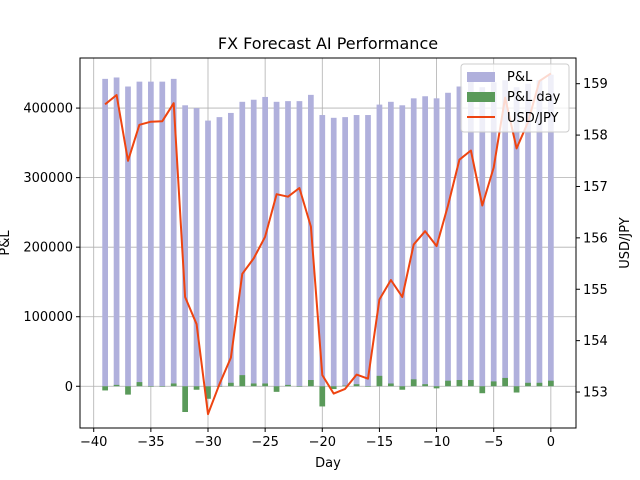  I want to click on y2-tick-label: 159, so click(595, 84).